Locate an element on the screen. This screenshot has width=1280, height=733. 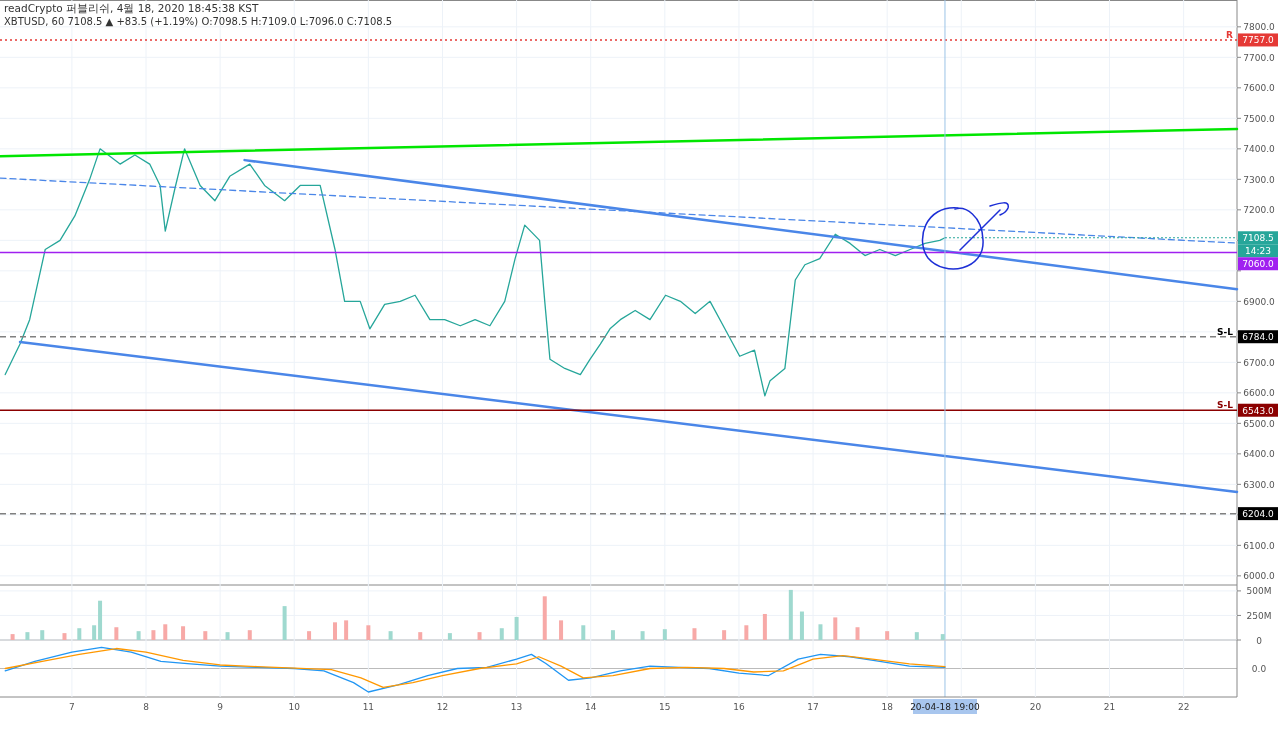
x-tick-label: 12 is located at coordinates (442, 707).